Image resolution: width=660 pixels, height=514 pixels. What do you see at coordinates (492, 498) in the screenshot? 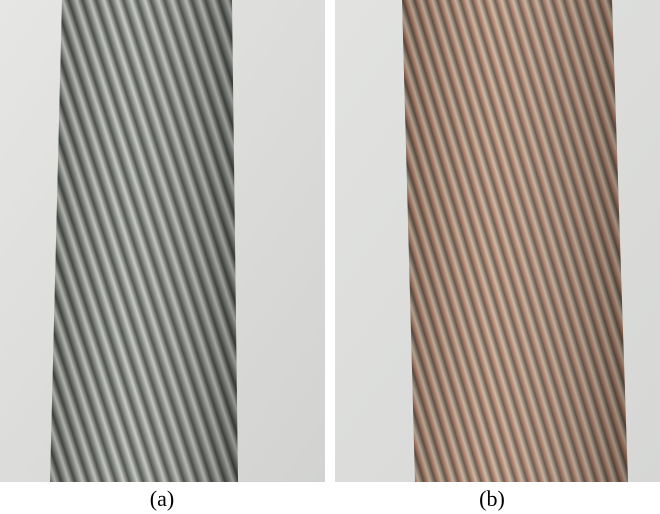
I see `panel-label: (b)` at bounding box center [492, 498].